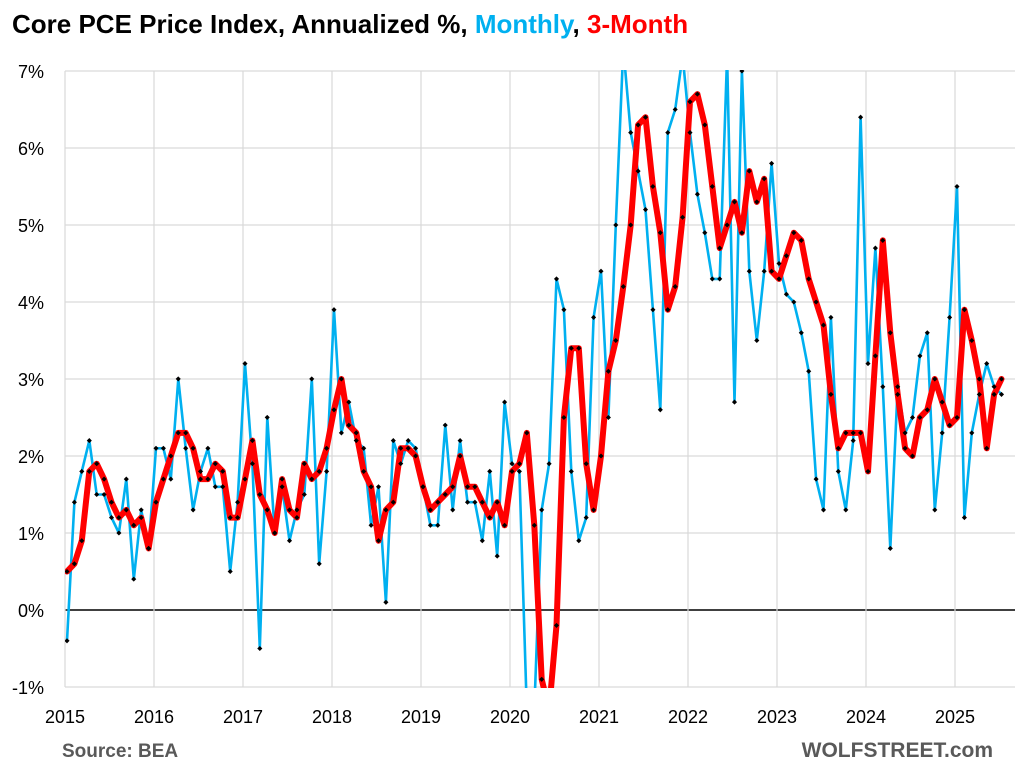  I want to click on x-tick-label: 2024, so click(866, 717).